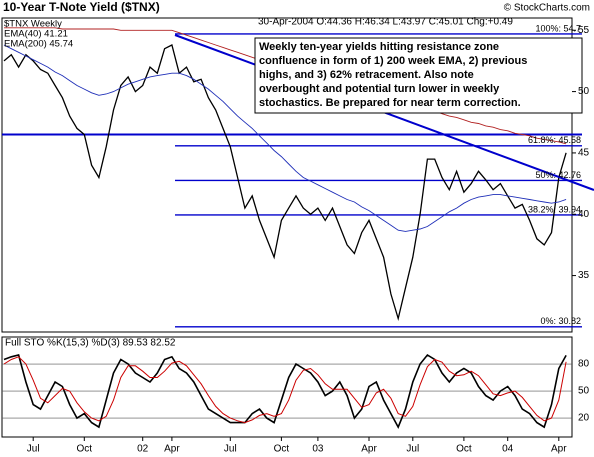  I want to click on annotation-box, so click(418, 75).